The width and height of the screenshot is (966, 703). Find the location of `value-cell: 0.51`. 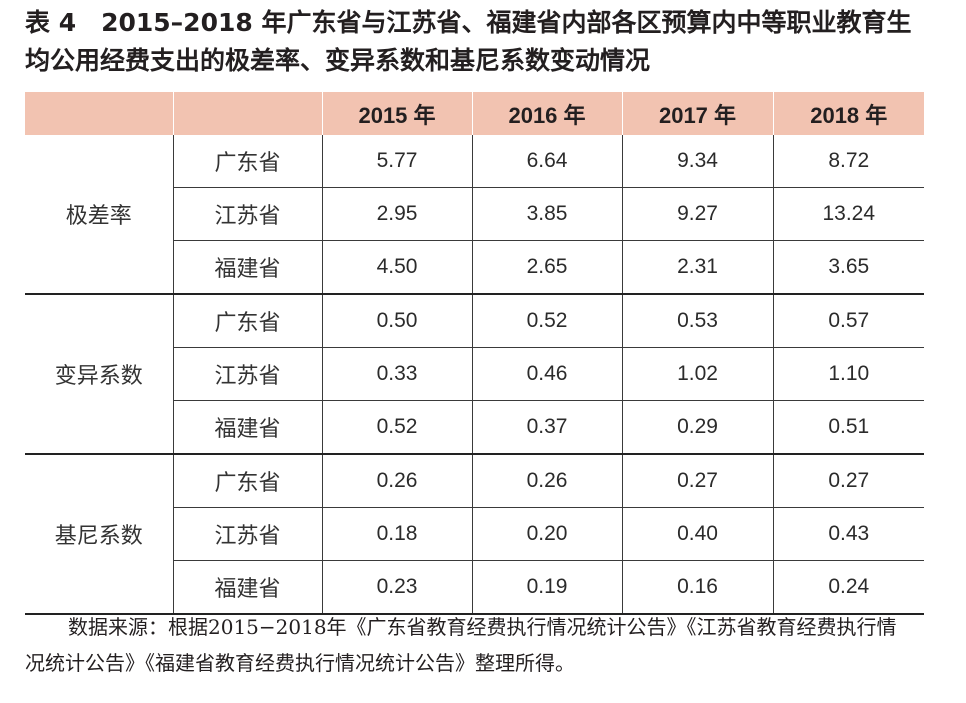

value-cell: 0.51 is located at coordinates (848, 427).